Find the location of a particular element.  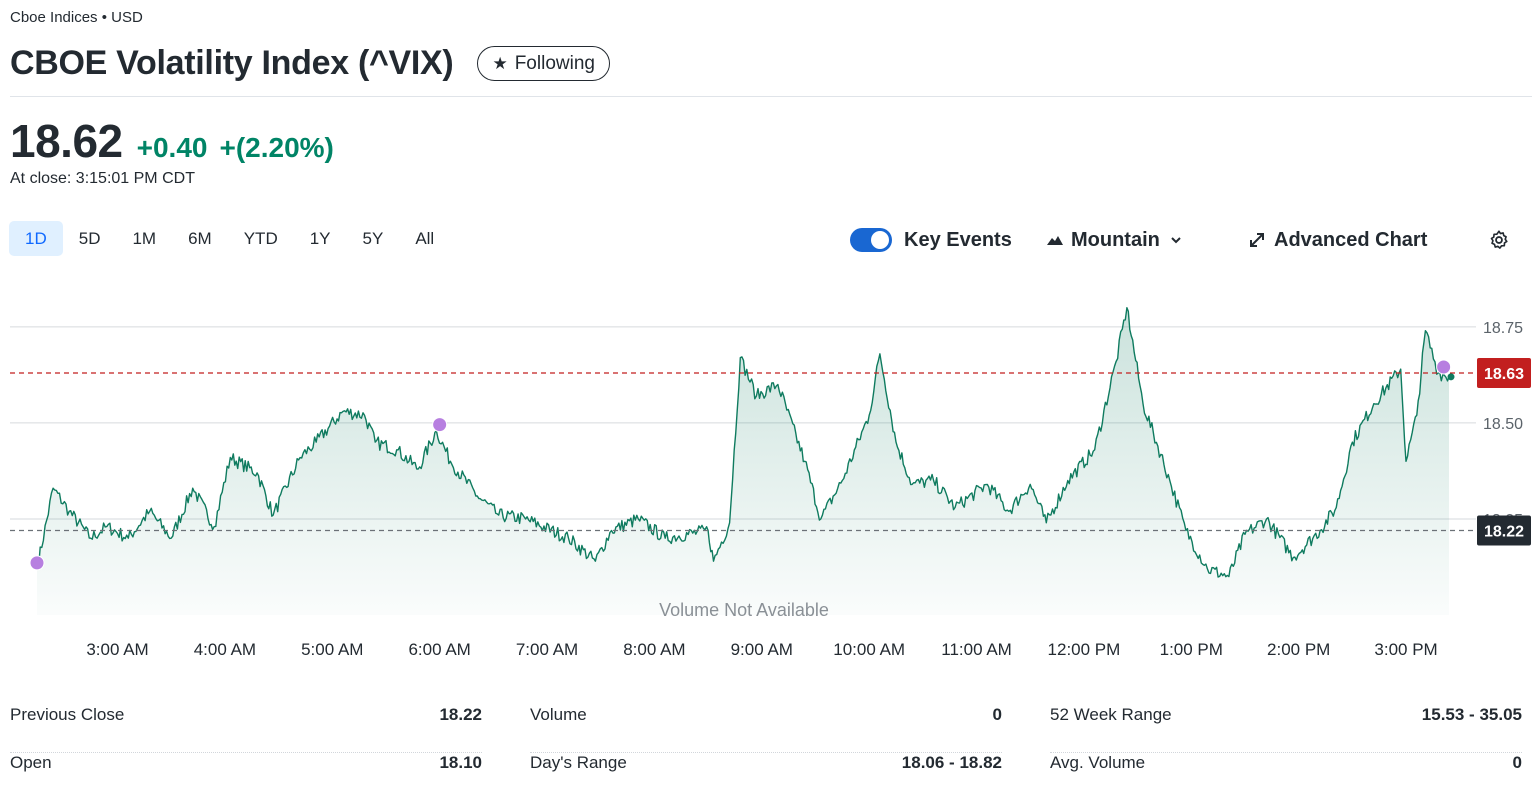

stat-row: Day's Range 18.06 - 18.82 is located at coordinates (766, 770).